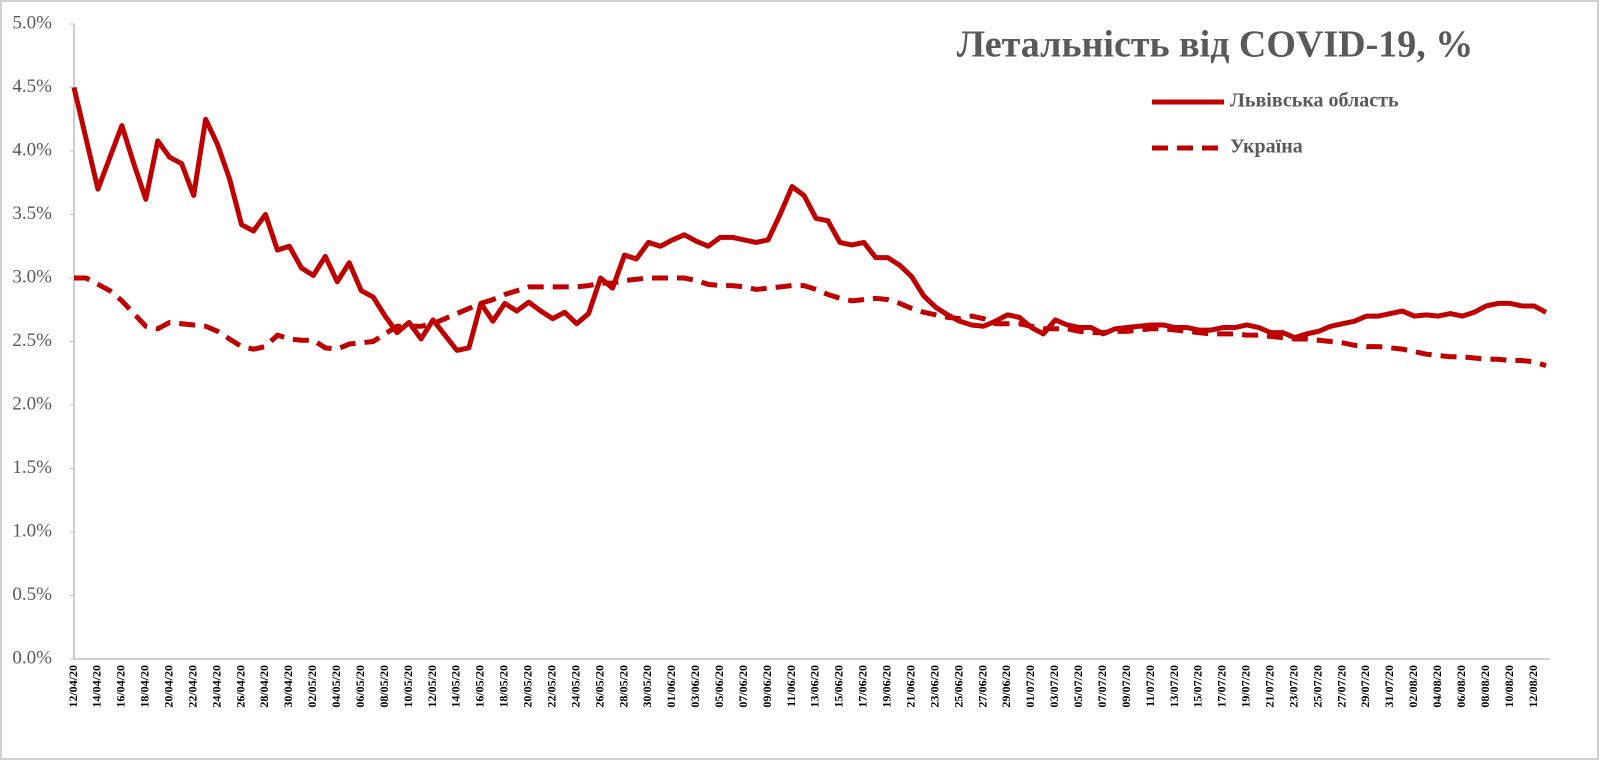 Image resolution: width=1600 pixels, height=761 pixels. I want to click on x-tick-label: 29/06/20, so click(1006, 686).